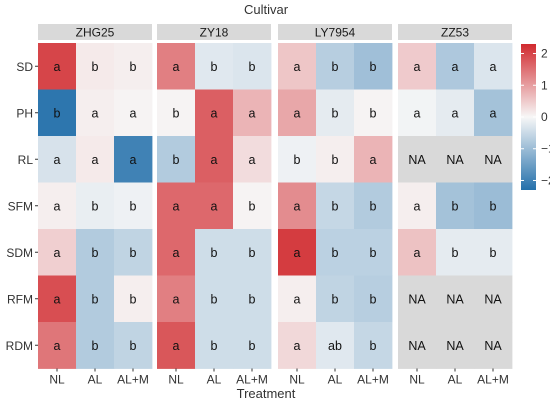 This screenshot has width=550, height=404. Describe the element at coordinates (19, 253) in the screenshot. I see `y-tick-label: SDM` at that location.